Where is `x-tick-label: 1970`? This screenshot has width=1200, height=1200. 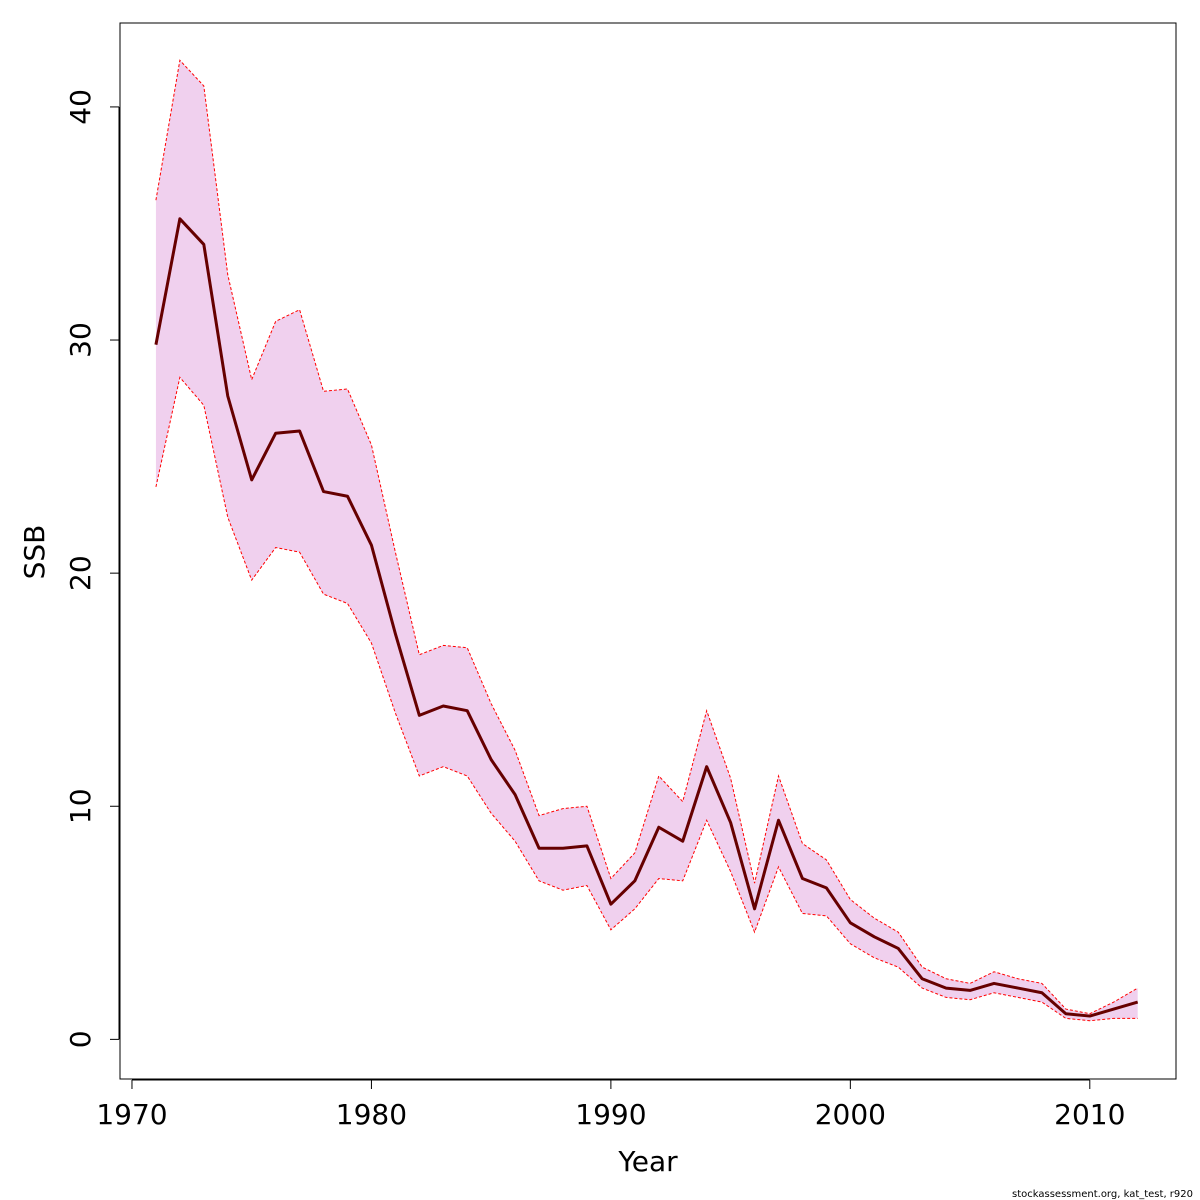 x-tick-label: 1970 is located at coordinates (131, 1114).